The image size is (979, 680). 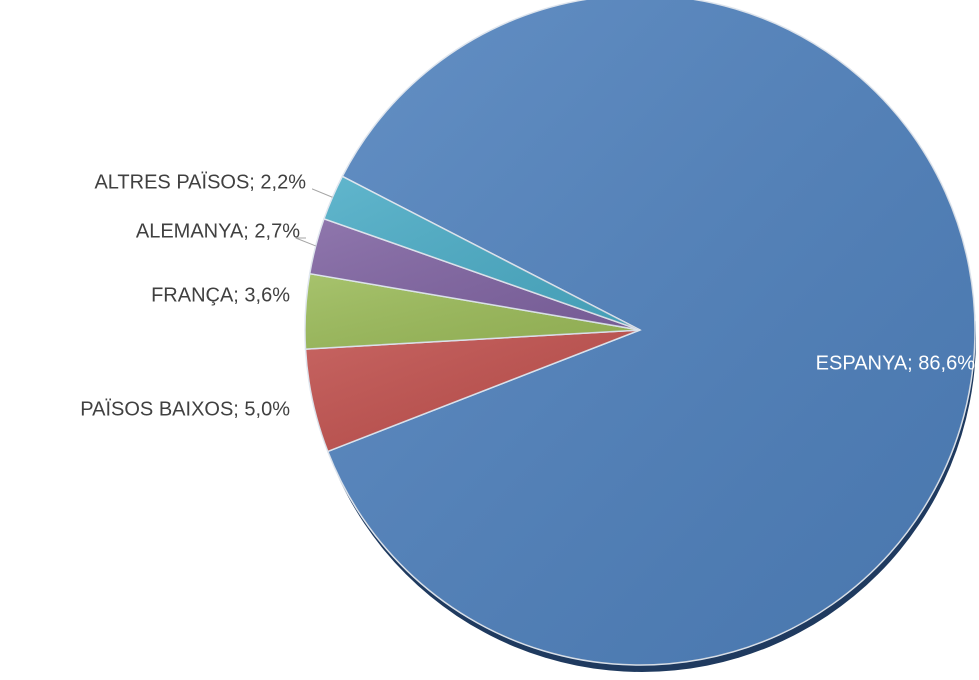 What do you see at coordinates (896, 363) in the screenshot?
I see `data-label: ESPANYA; 86,6%` at bounding box center [896, 363].